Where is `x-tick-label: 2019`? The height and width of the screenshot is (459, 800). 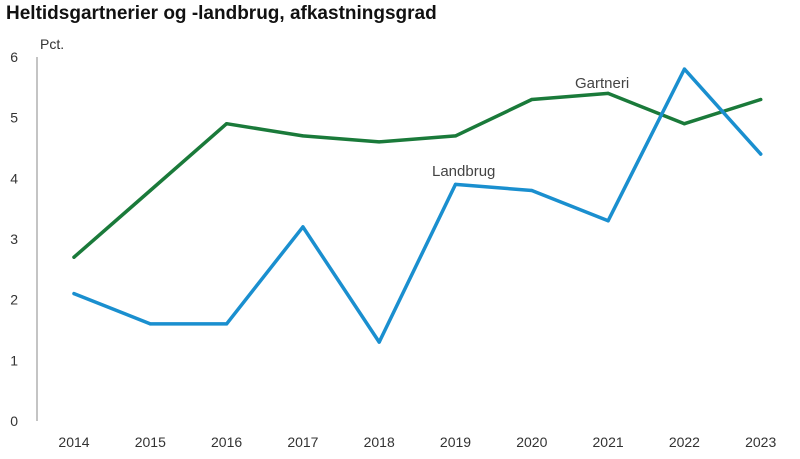 x-tick-label: 2019 is located at coordinates (455, 442).